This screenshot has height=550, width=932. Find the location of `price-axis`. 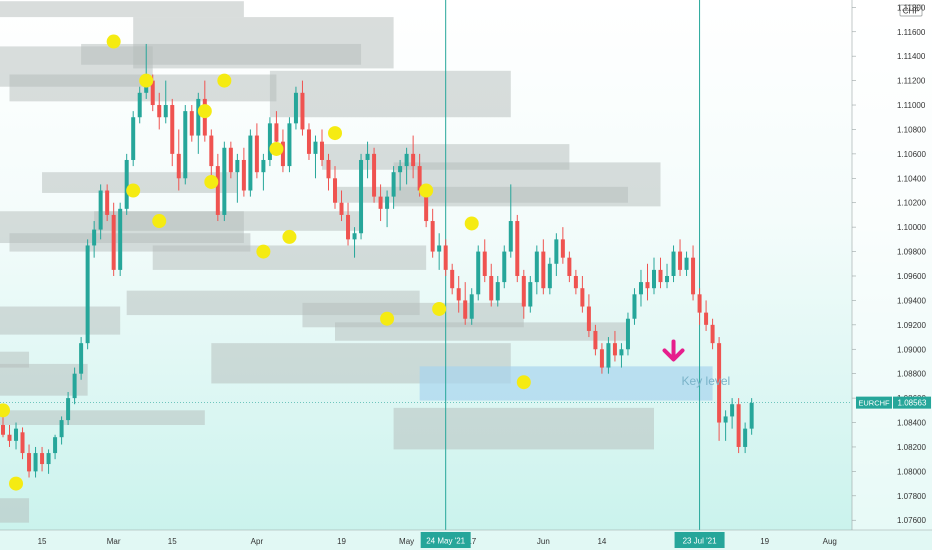

price-axis is located at coordinates (892, 265).